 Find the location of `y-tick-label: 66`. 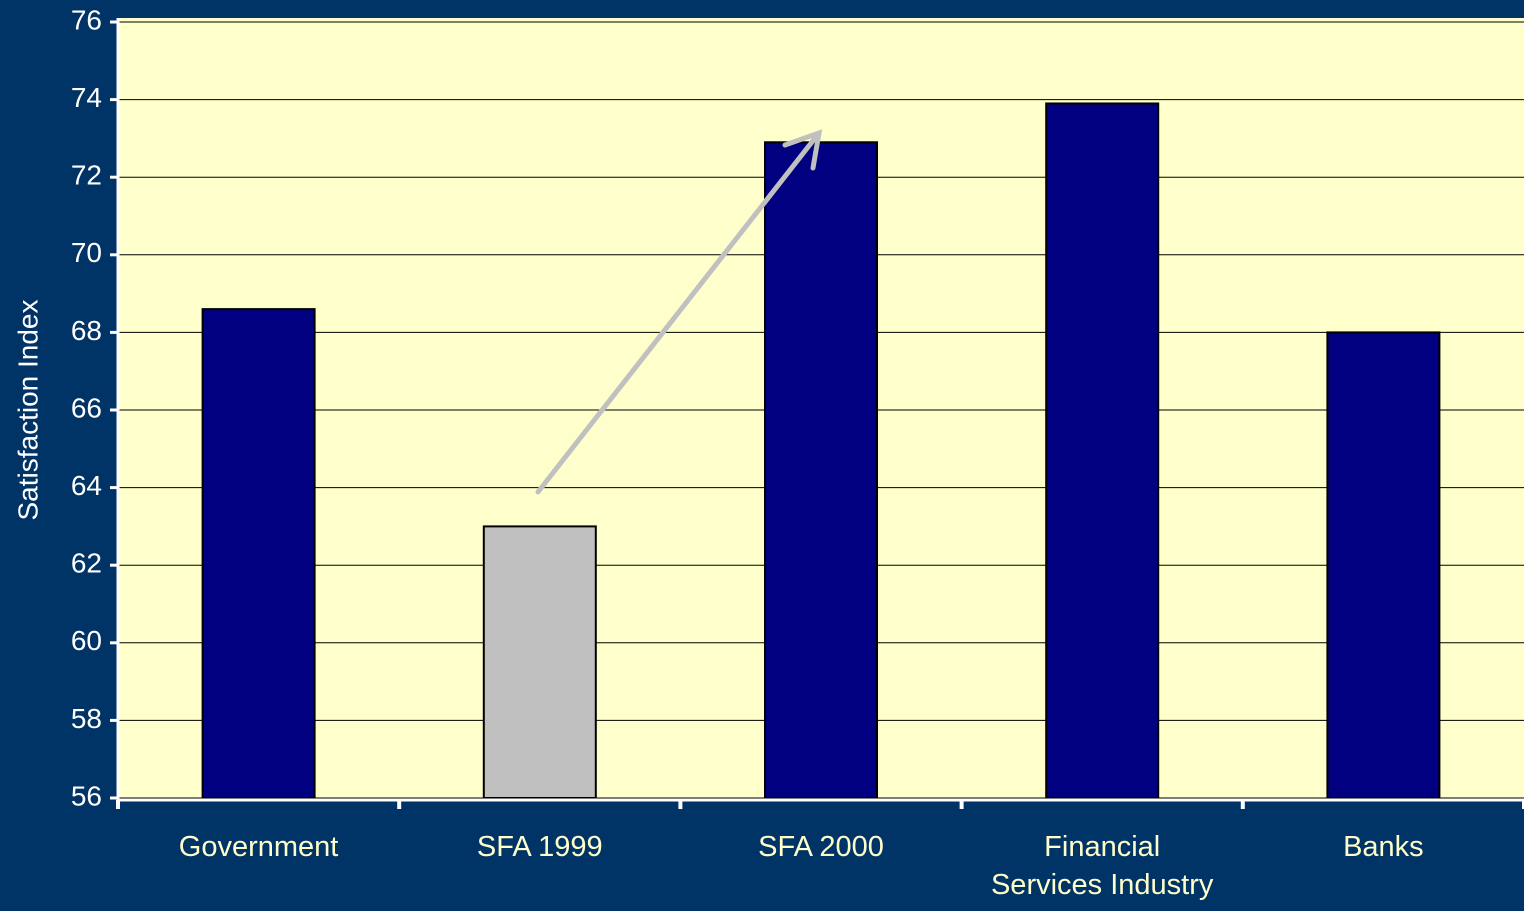

y-tick-label: 66 is located at coordinates (86, 407).